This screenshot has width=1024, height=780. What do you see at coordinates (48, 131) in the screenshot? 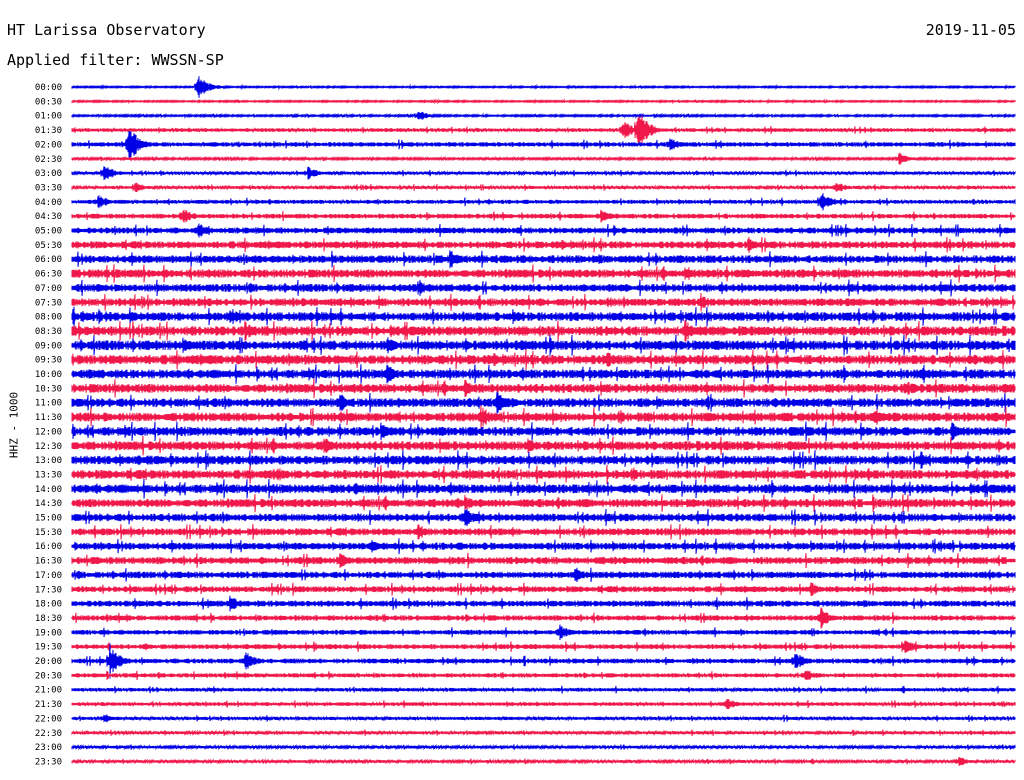
I see `time-tick-label: 01:30` at bounding box center [48, 131].